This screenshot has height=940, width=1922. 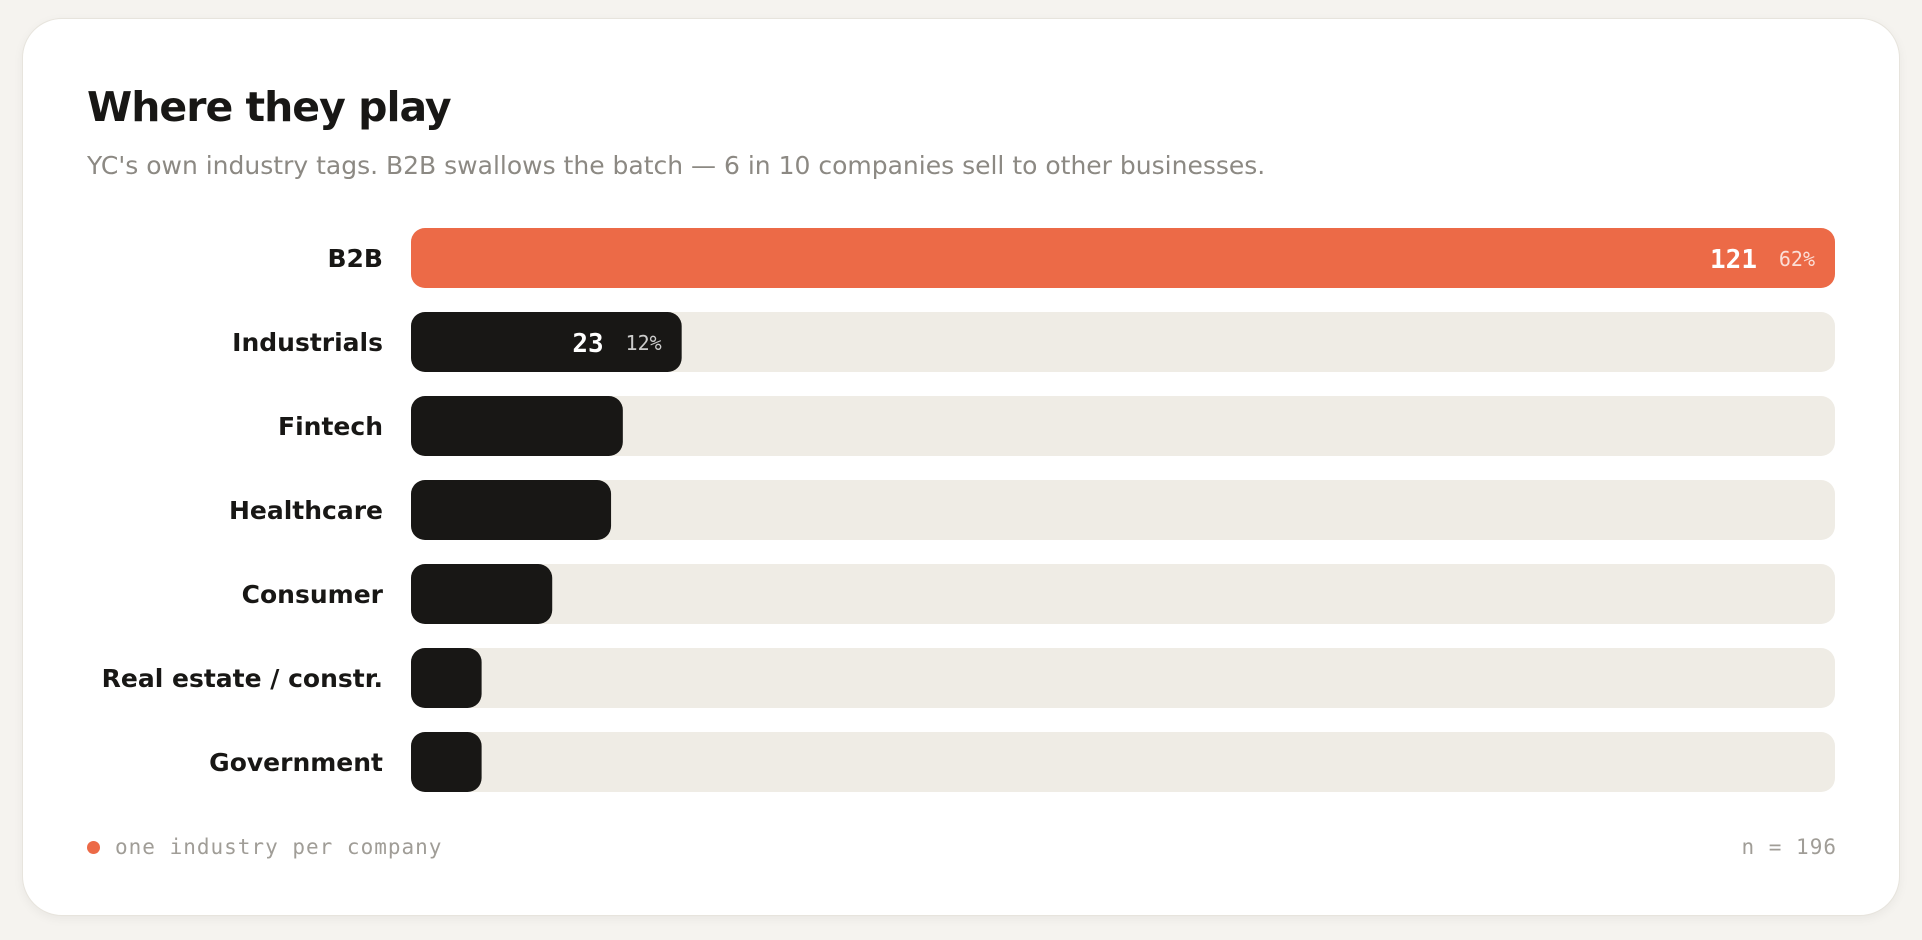 What do you see at coordinates (355, 258) in the screenshot?
I see `category-label: B2B` at bounding box center [355, 258].